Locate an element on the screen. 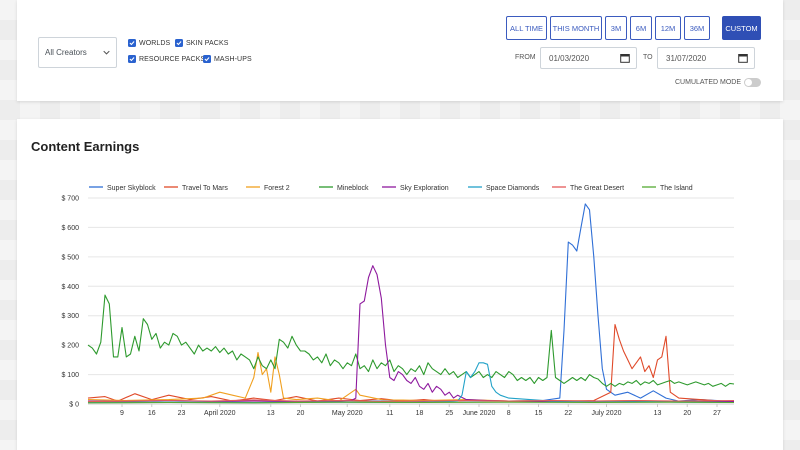  range-this-month-button: THIS MONTH is located at coordinates (576, 28).